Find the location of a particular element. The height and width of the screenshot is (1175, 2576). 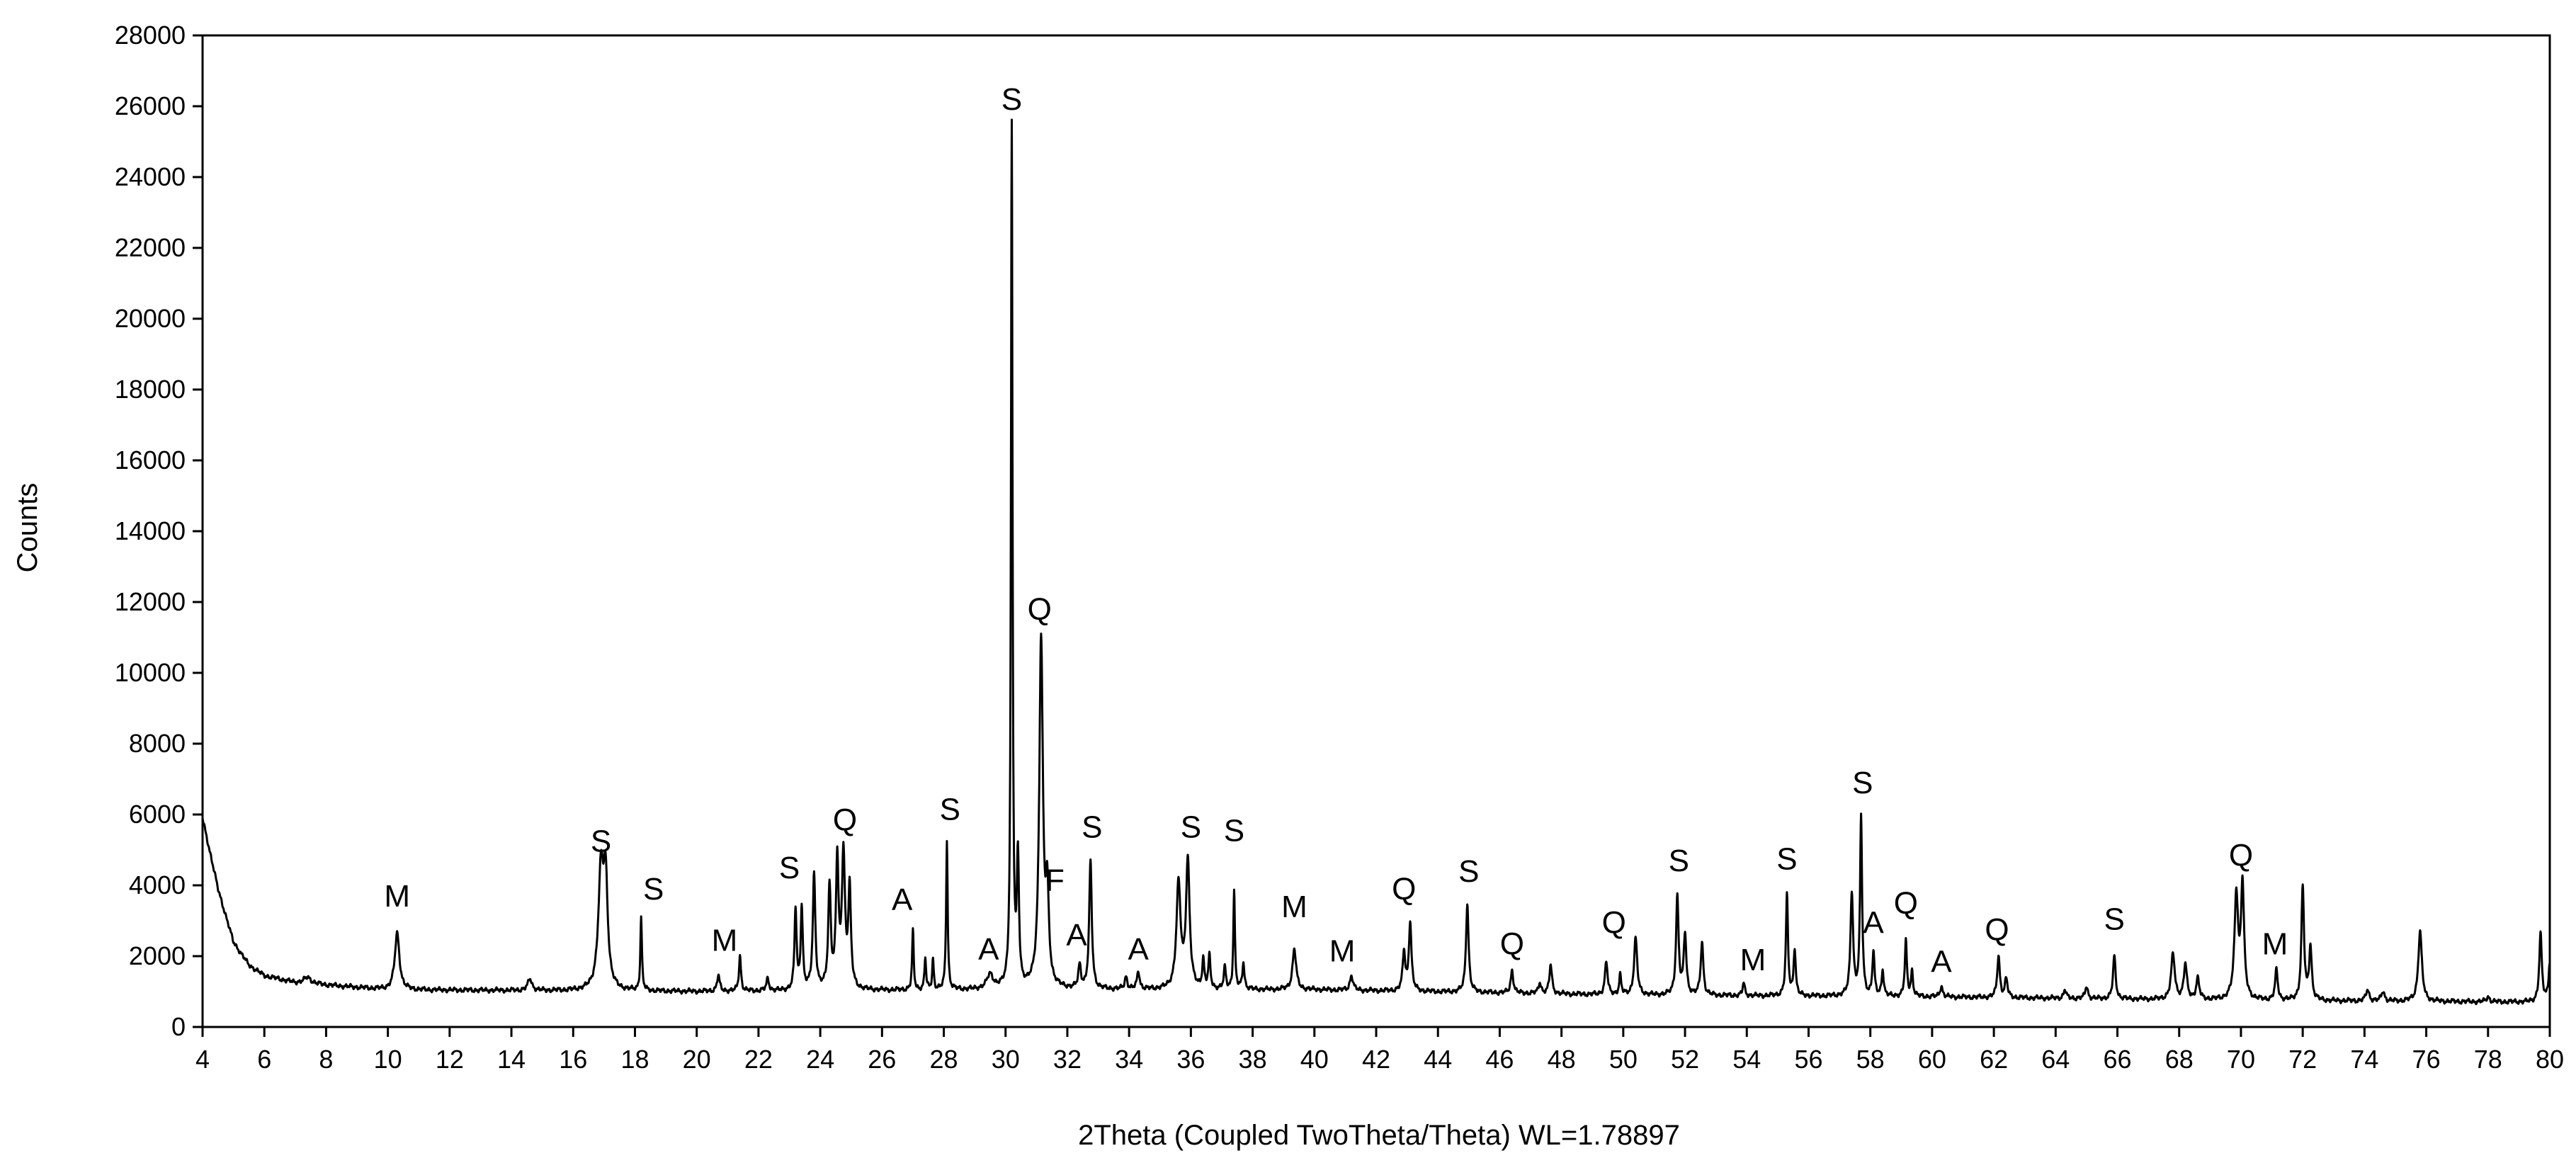

x-tick-label: 40 is located at coordinates (1314, 1059).